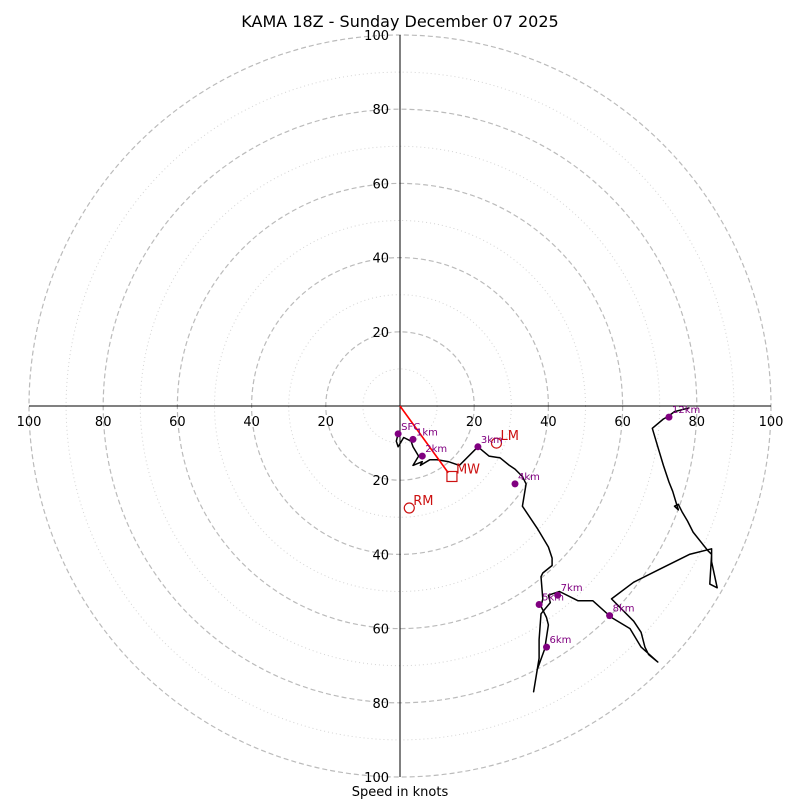 The width and height of the screenshot is (800, 800). What do you see at coordinates (380, 555) in the screenshot?
I see `y-tick-bottom-40: 40` at bounding box center [380, 555].